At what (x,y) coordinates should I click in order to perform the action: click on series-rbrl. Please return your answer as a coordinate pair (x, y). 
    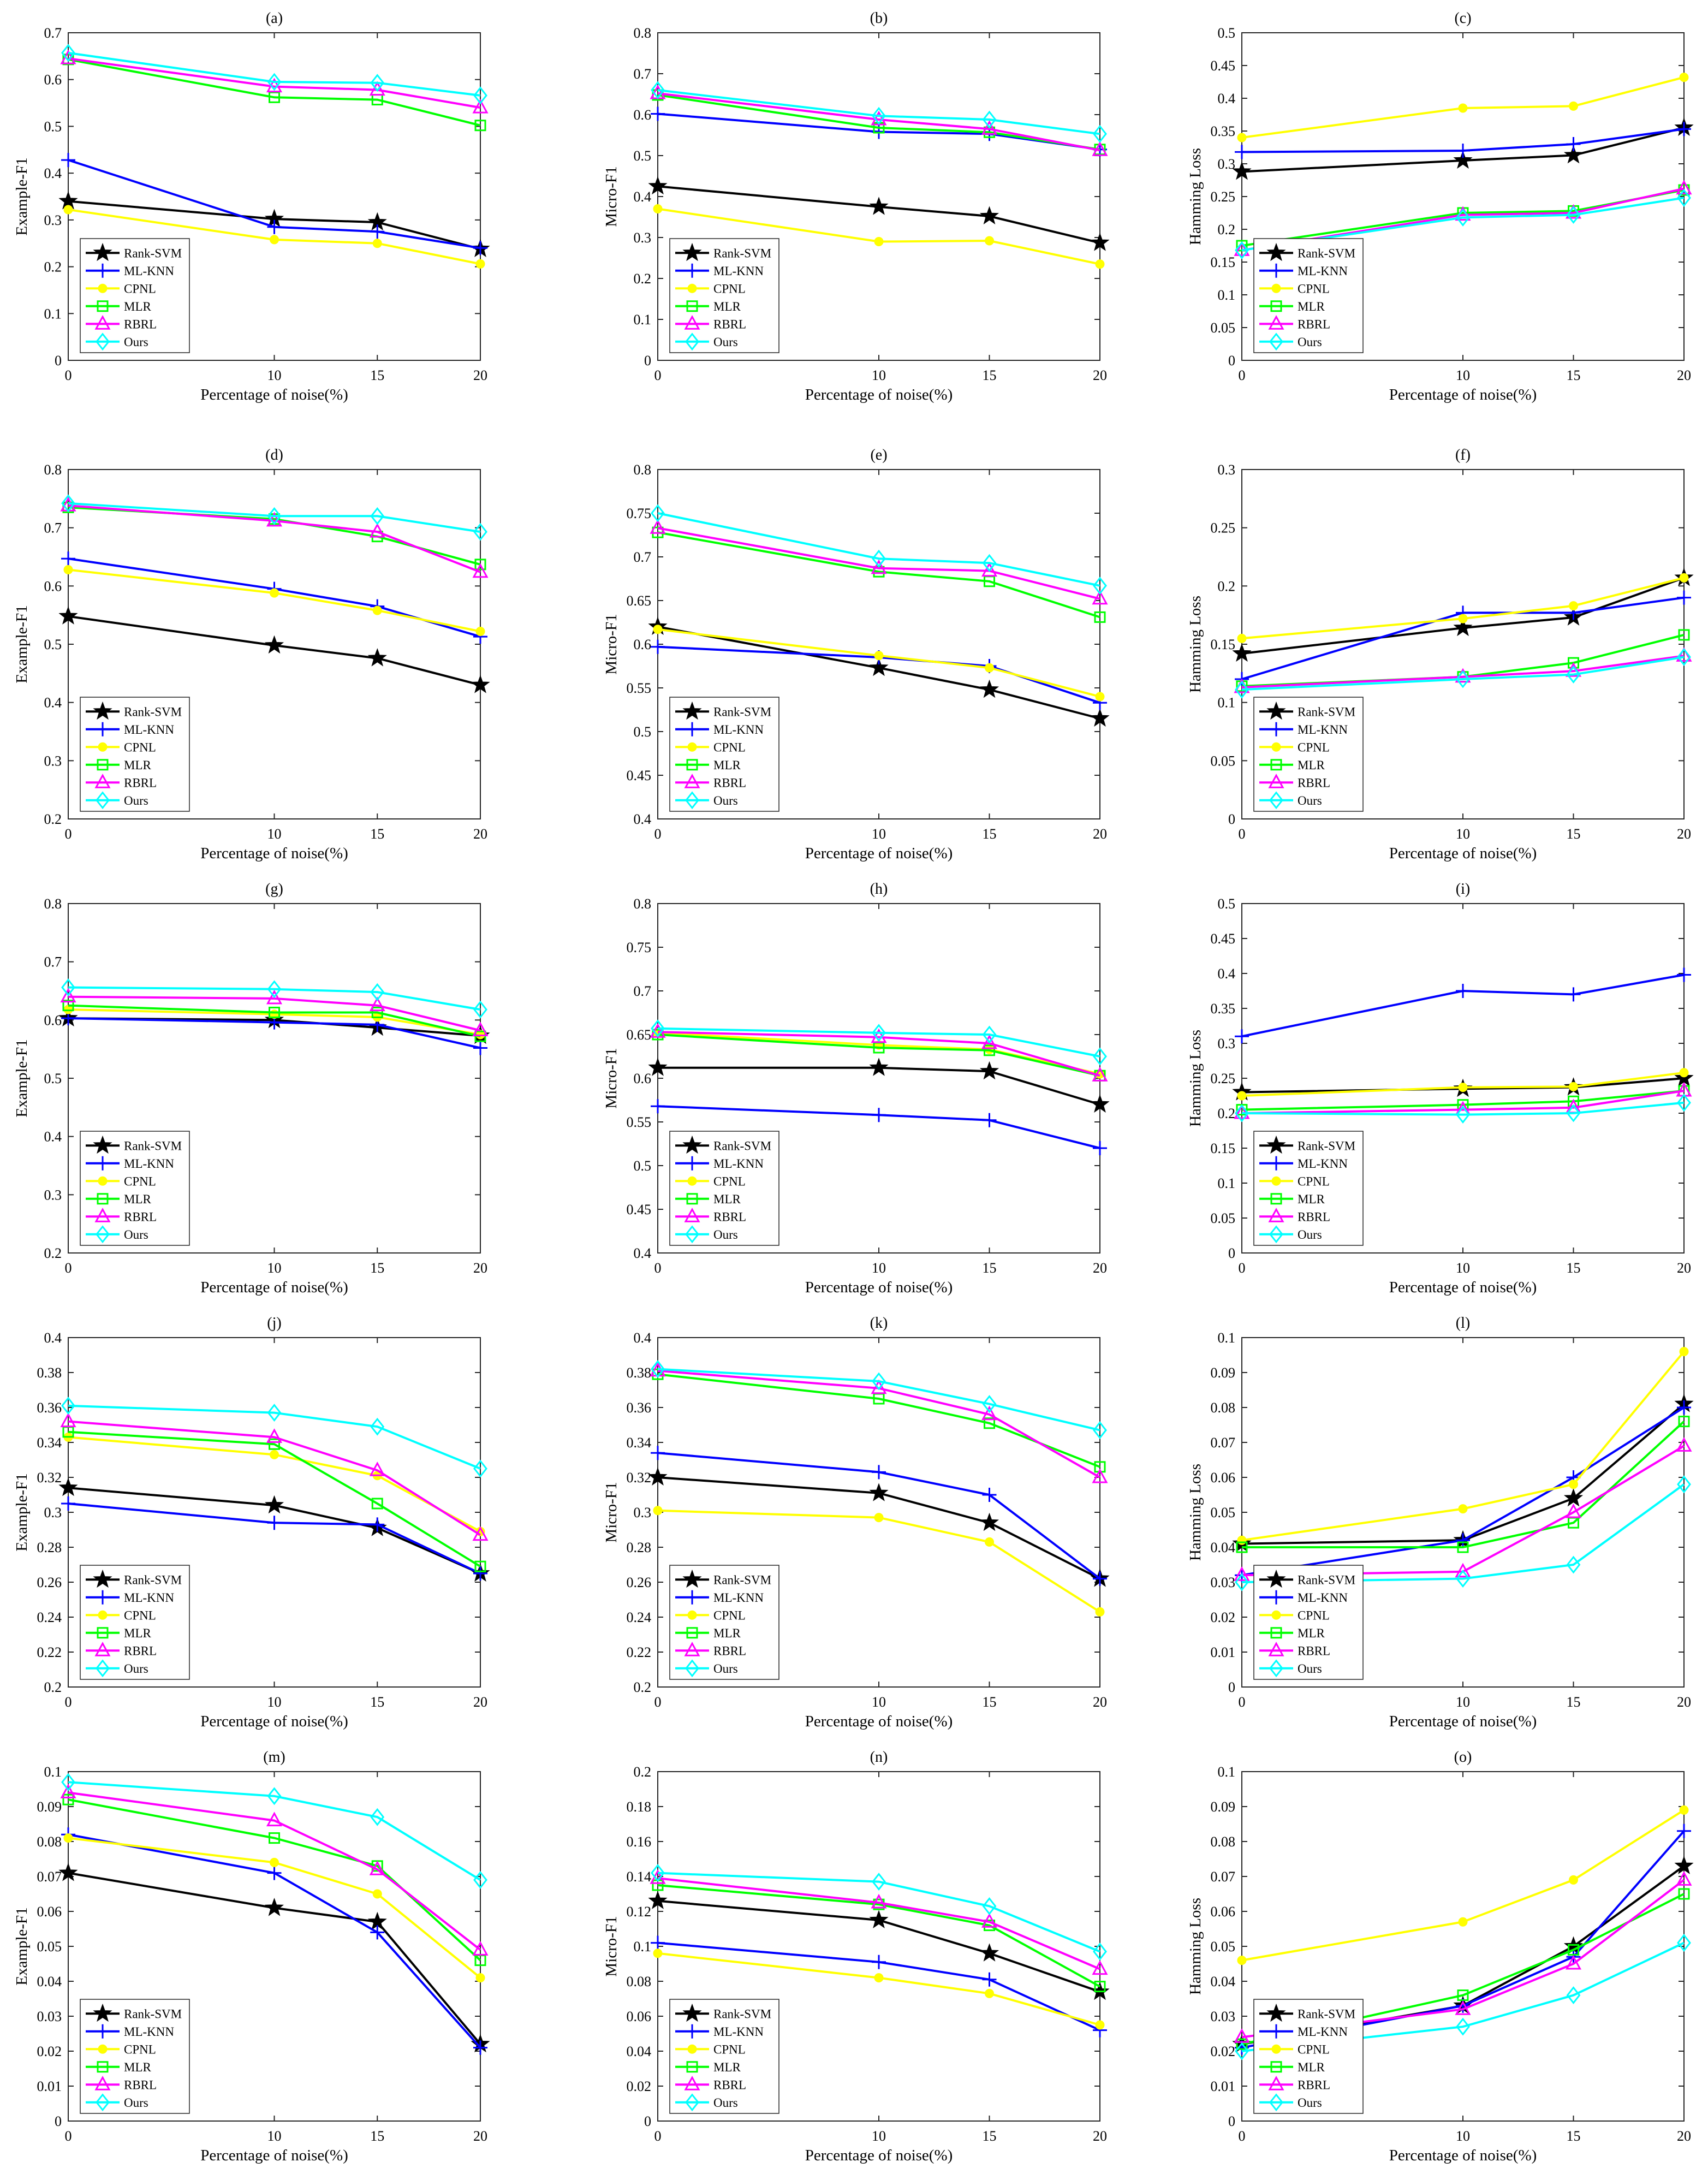
    Looking at the image, I should click on (274, 537).